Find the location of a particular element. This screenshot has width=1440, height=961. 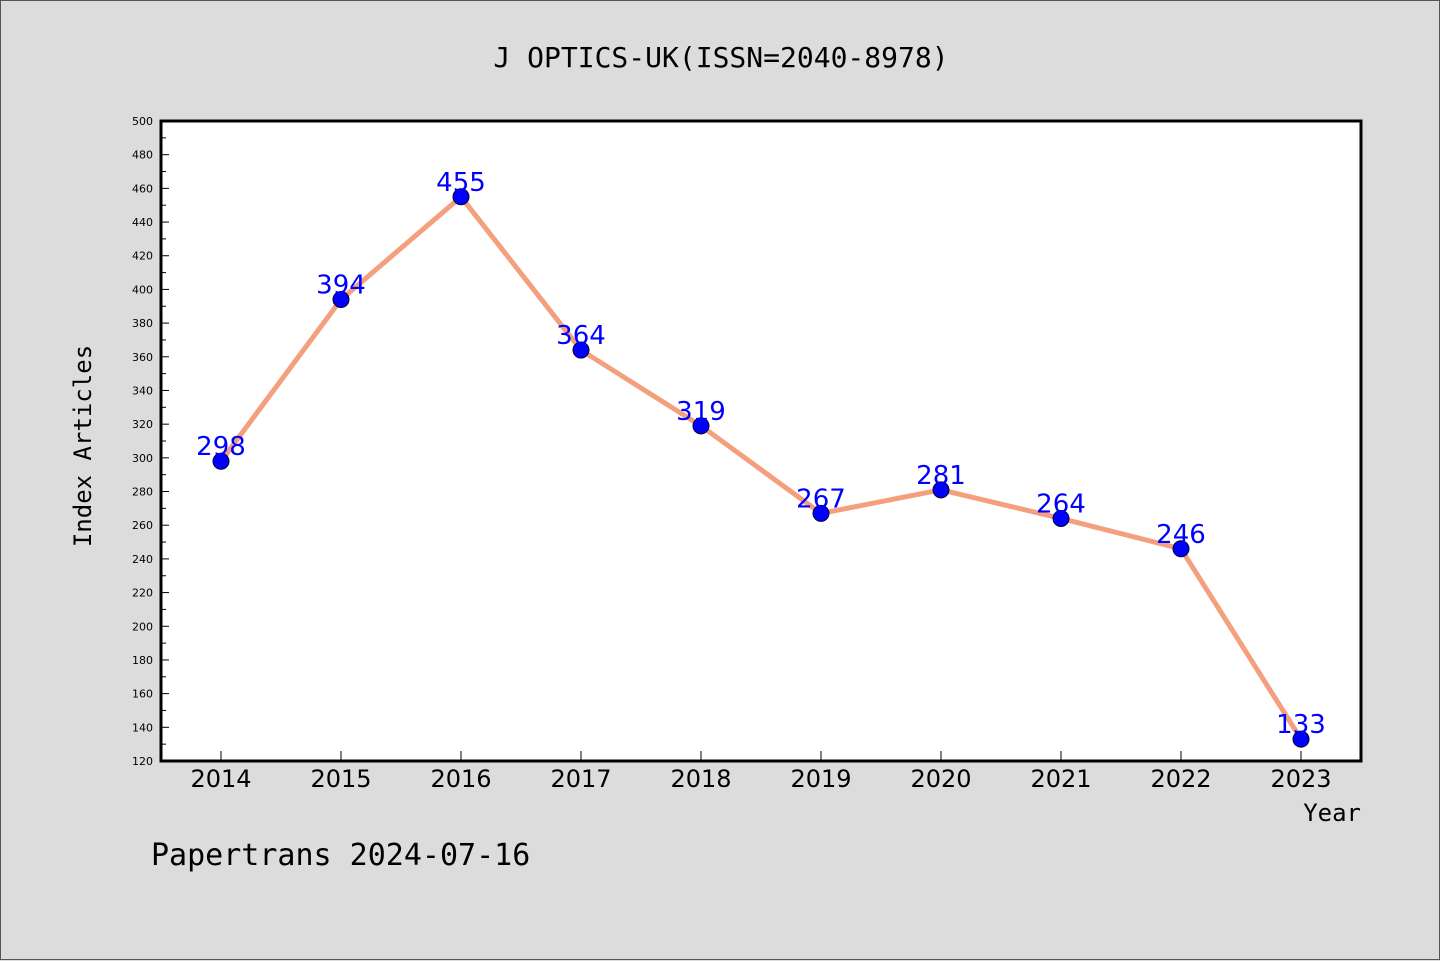

y-tick-label: 400 is located at coordinates (142, 289).